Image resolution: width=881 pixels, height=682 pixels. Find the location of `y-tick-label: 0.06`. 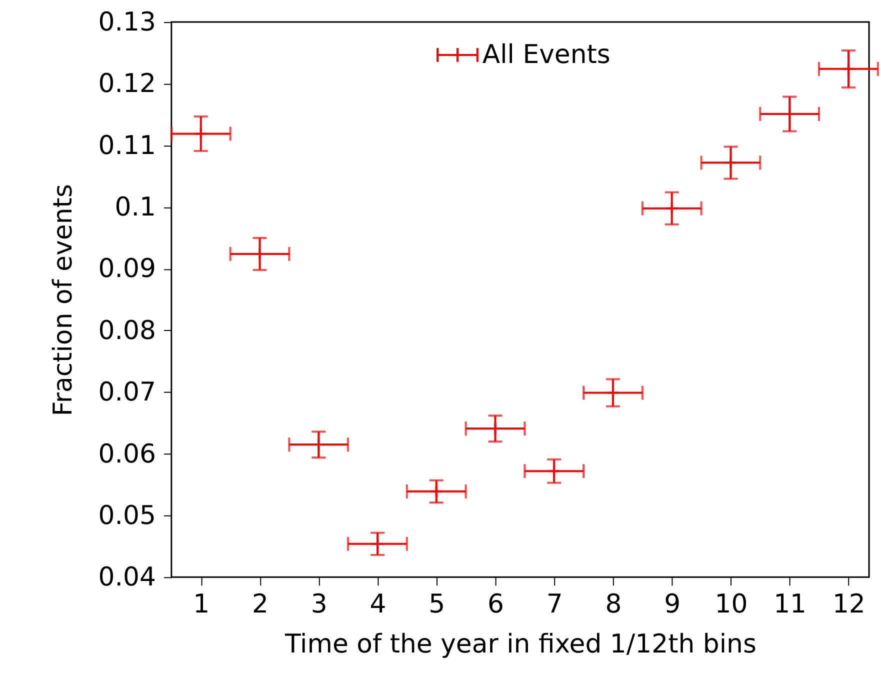

y-tick-label: 0.06 is located at coordinates (127, 454).